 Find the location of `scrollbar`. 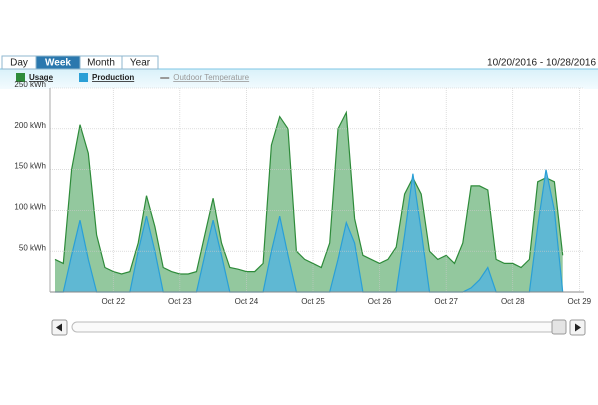

scrollbar is located at coordinates (318, 327).